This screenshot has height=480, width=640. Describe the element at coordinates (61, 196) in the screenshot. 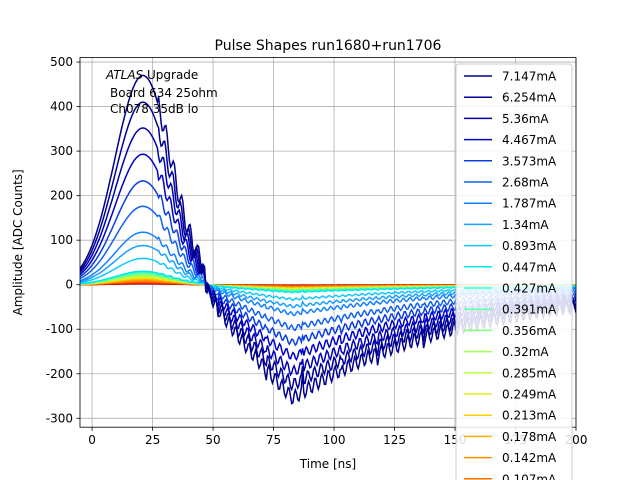

I see `y-tick-label: 200` at that location.